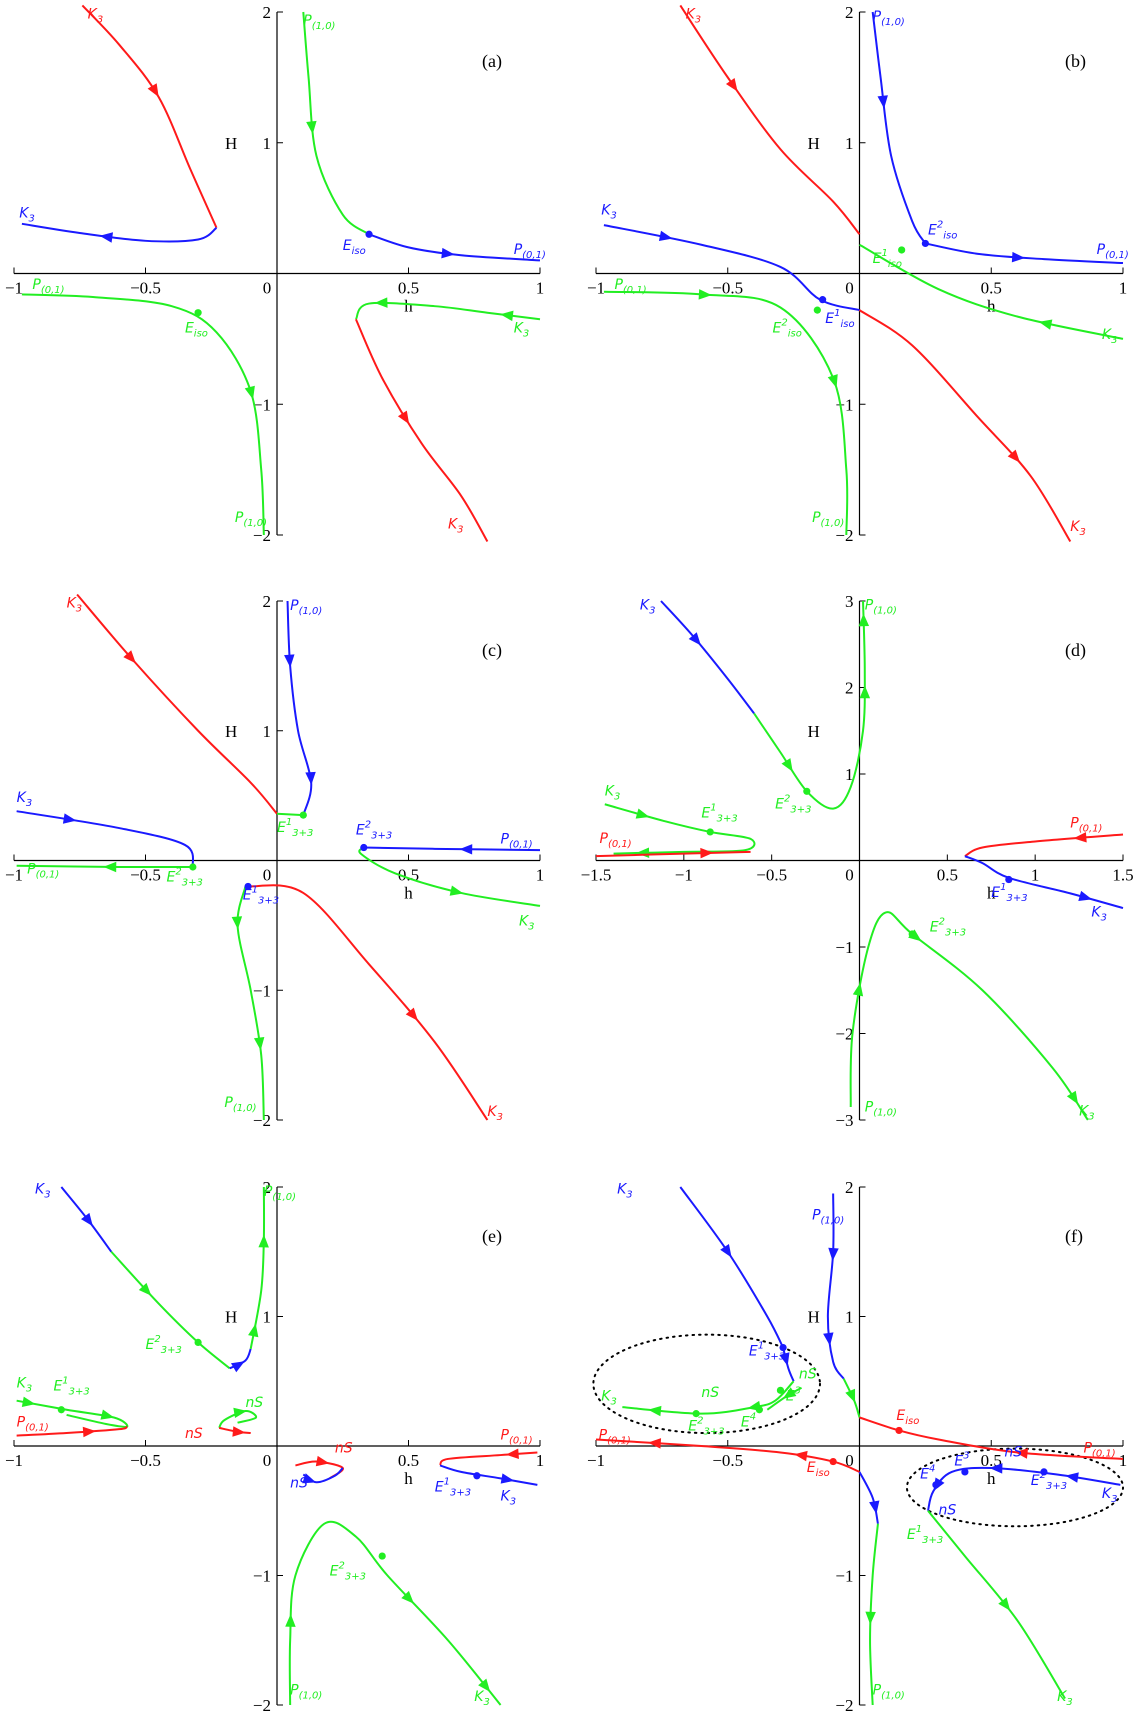 This screenshot has height=1717, width=1133. What do you see at coordinates (492, 61) in the screenshot?
I see `panel-label: (a)` at bounding box center [492, 61].